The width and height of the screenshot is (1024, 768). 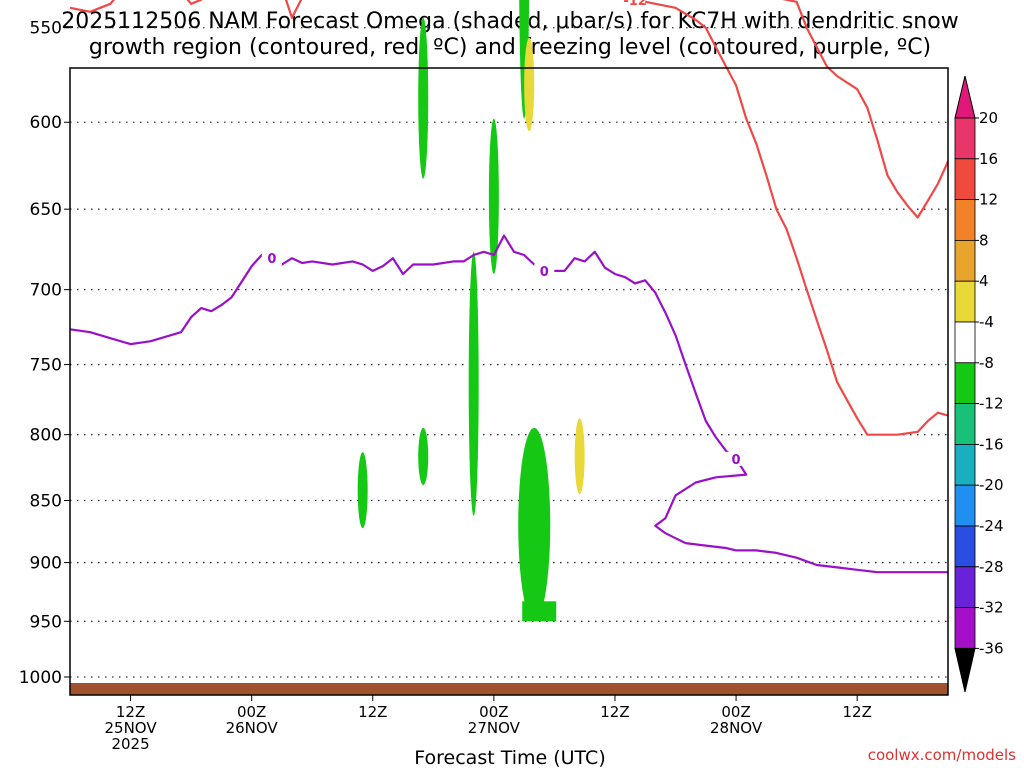 What do you see at coordinates (986, 363) in the screenshot?
I see `colorbar-label-6: -8` at bounding box center [986, 363].